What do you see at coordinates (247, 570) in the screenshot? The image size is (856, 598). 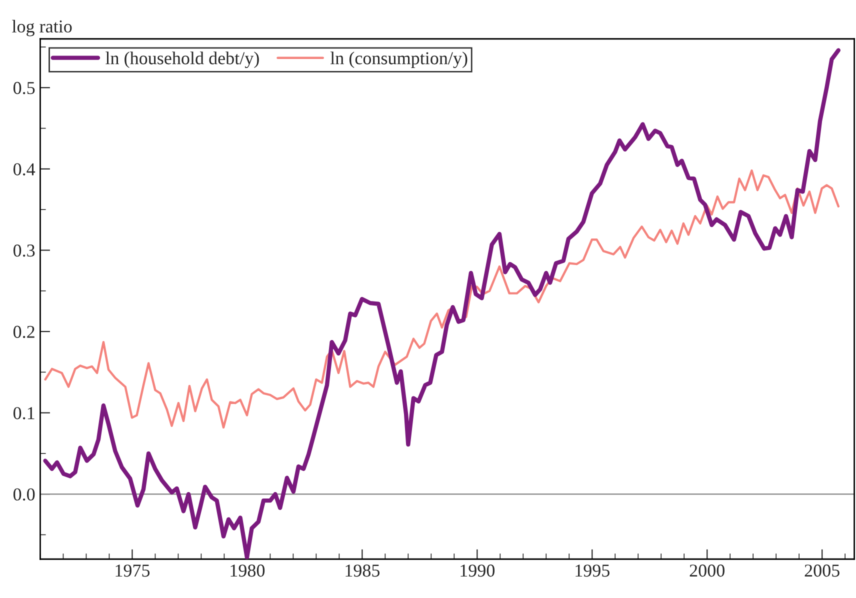 I see `x-tick-label: 1980` at bounding box center [247, 570].